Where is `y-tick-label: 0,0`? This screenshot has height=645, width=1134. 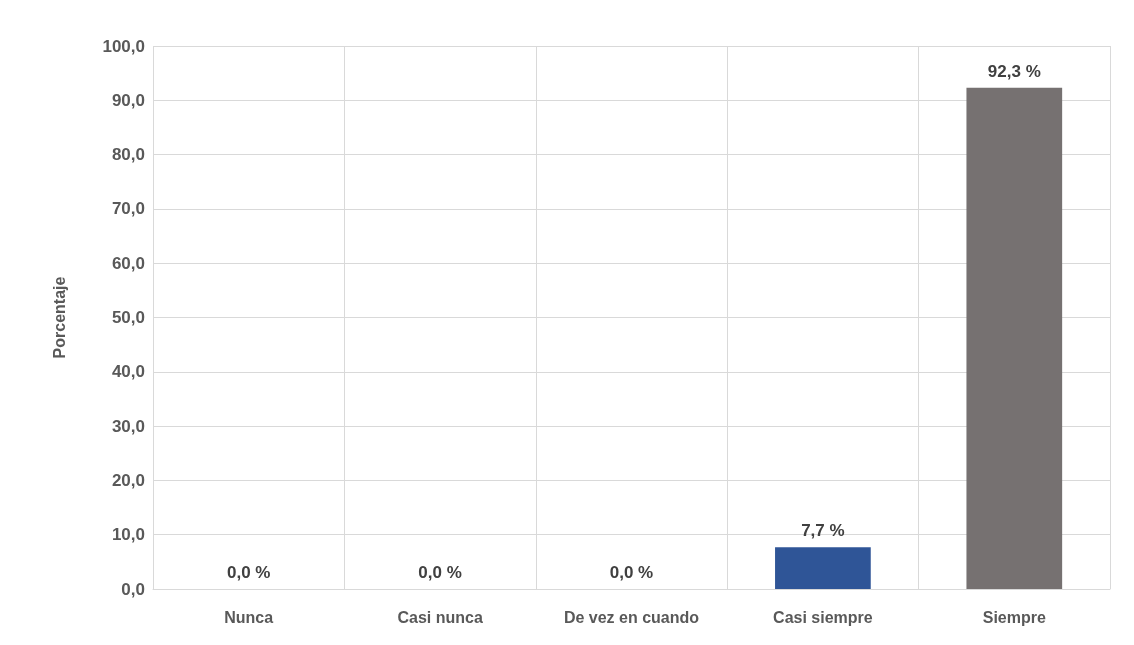
y-tick-label: 0,0 is located at coordinates (133, 589).